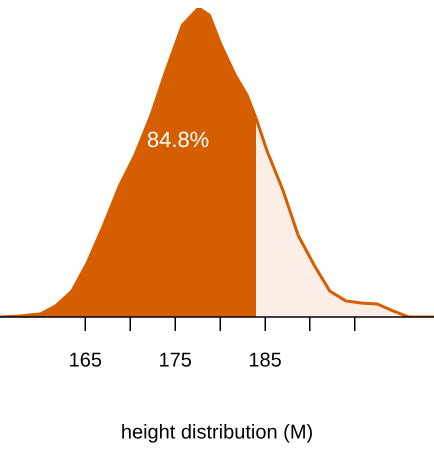  I want to click on annotation: 84.8%, so click(178, 139).